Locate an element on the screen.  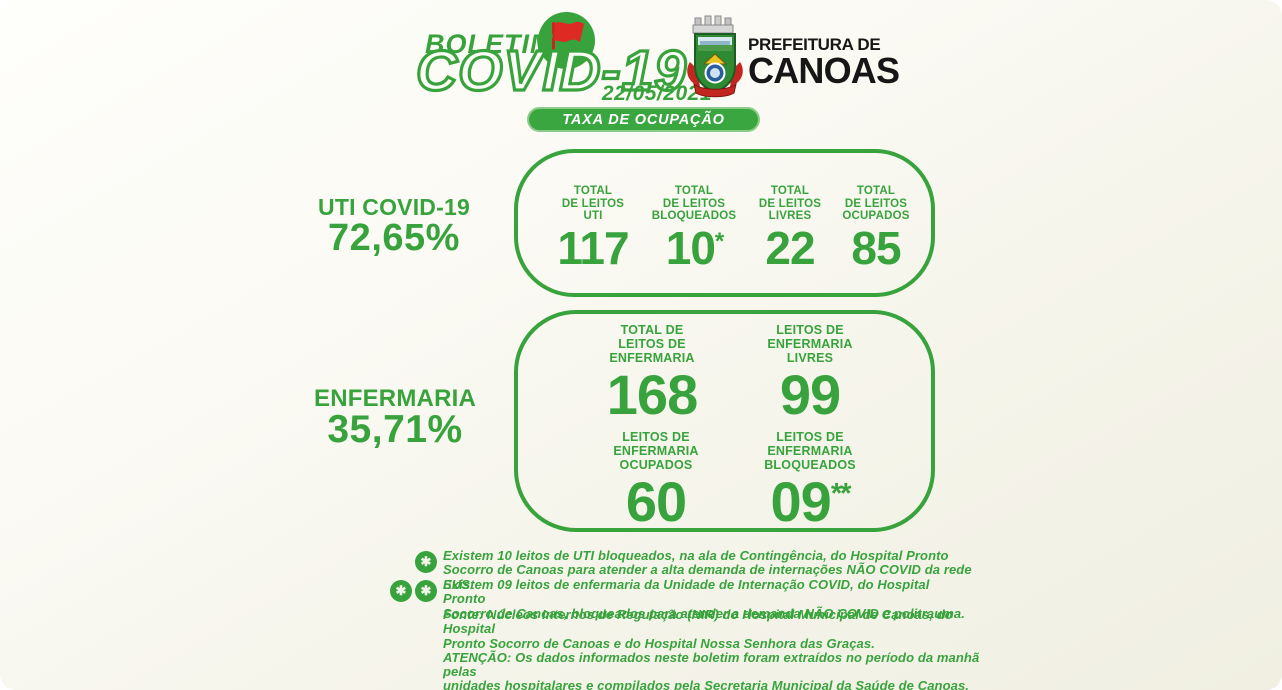
bulletin-date: 22/05/2021 is located at coordinates (656, 93).